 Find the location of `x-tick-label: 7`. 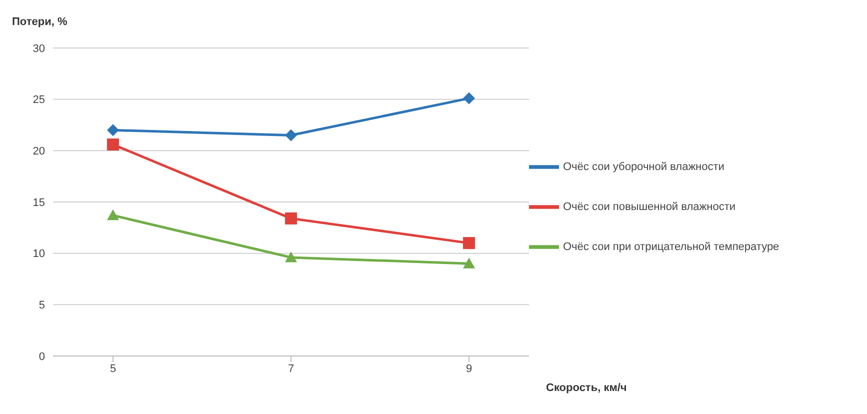

x-tick-label: 7 is located at coordinates (291, 368).